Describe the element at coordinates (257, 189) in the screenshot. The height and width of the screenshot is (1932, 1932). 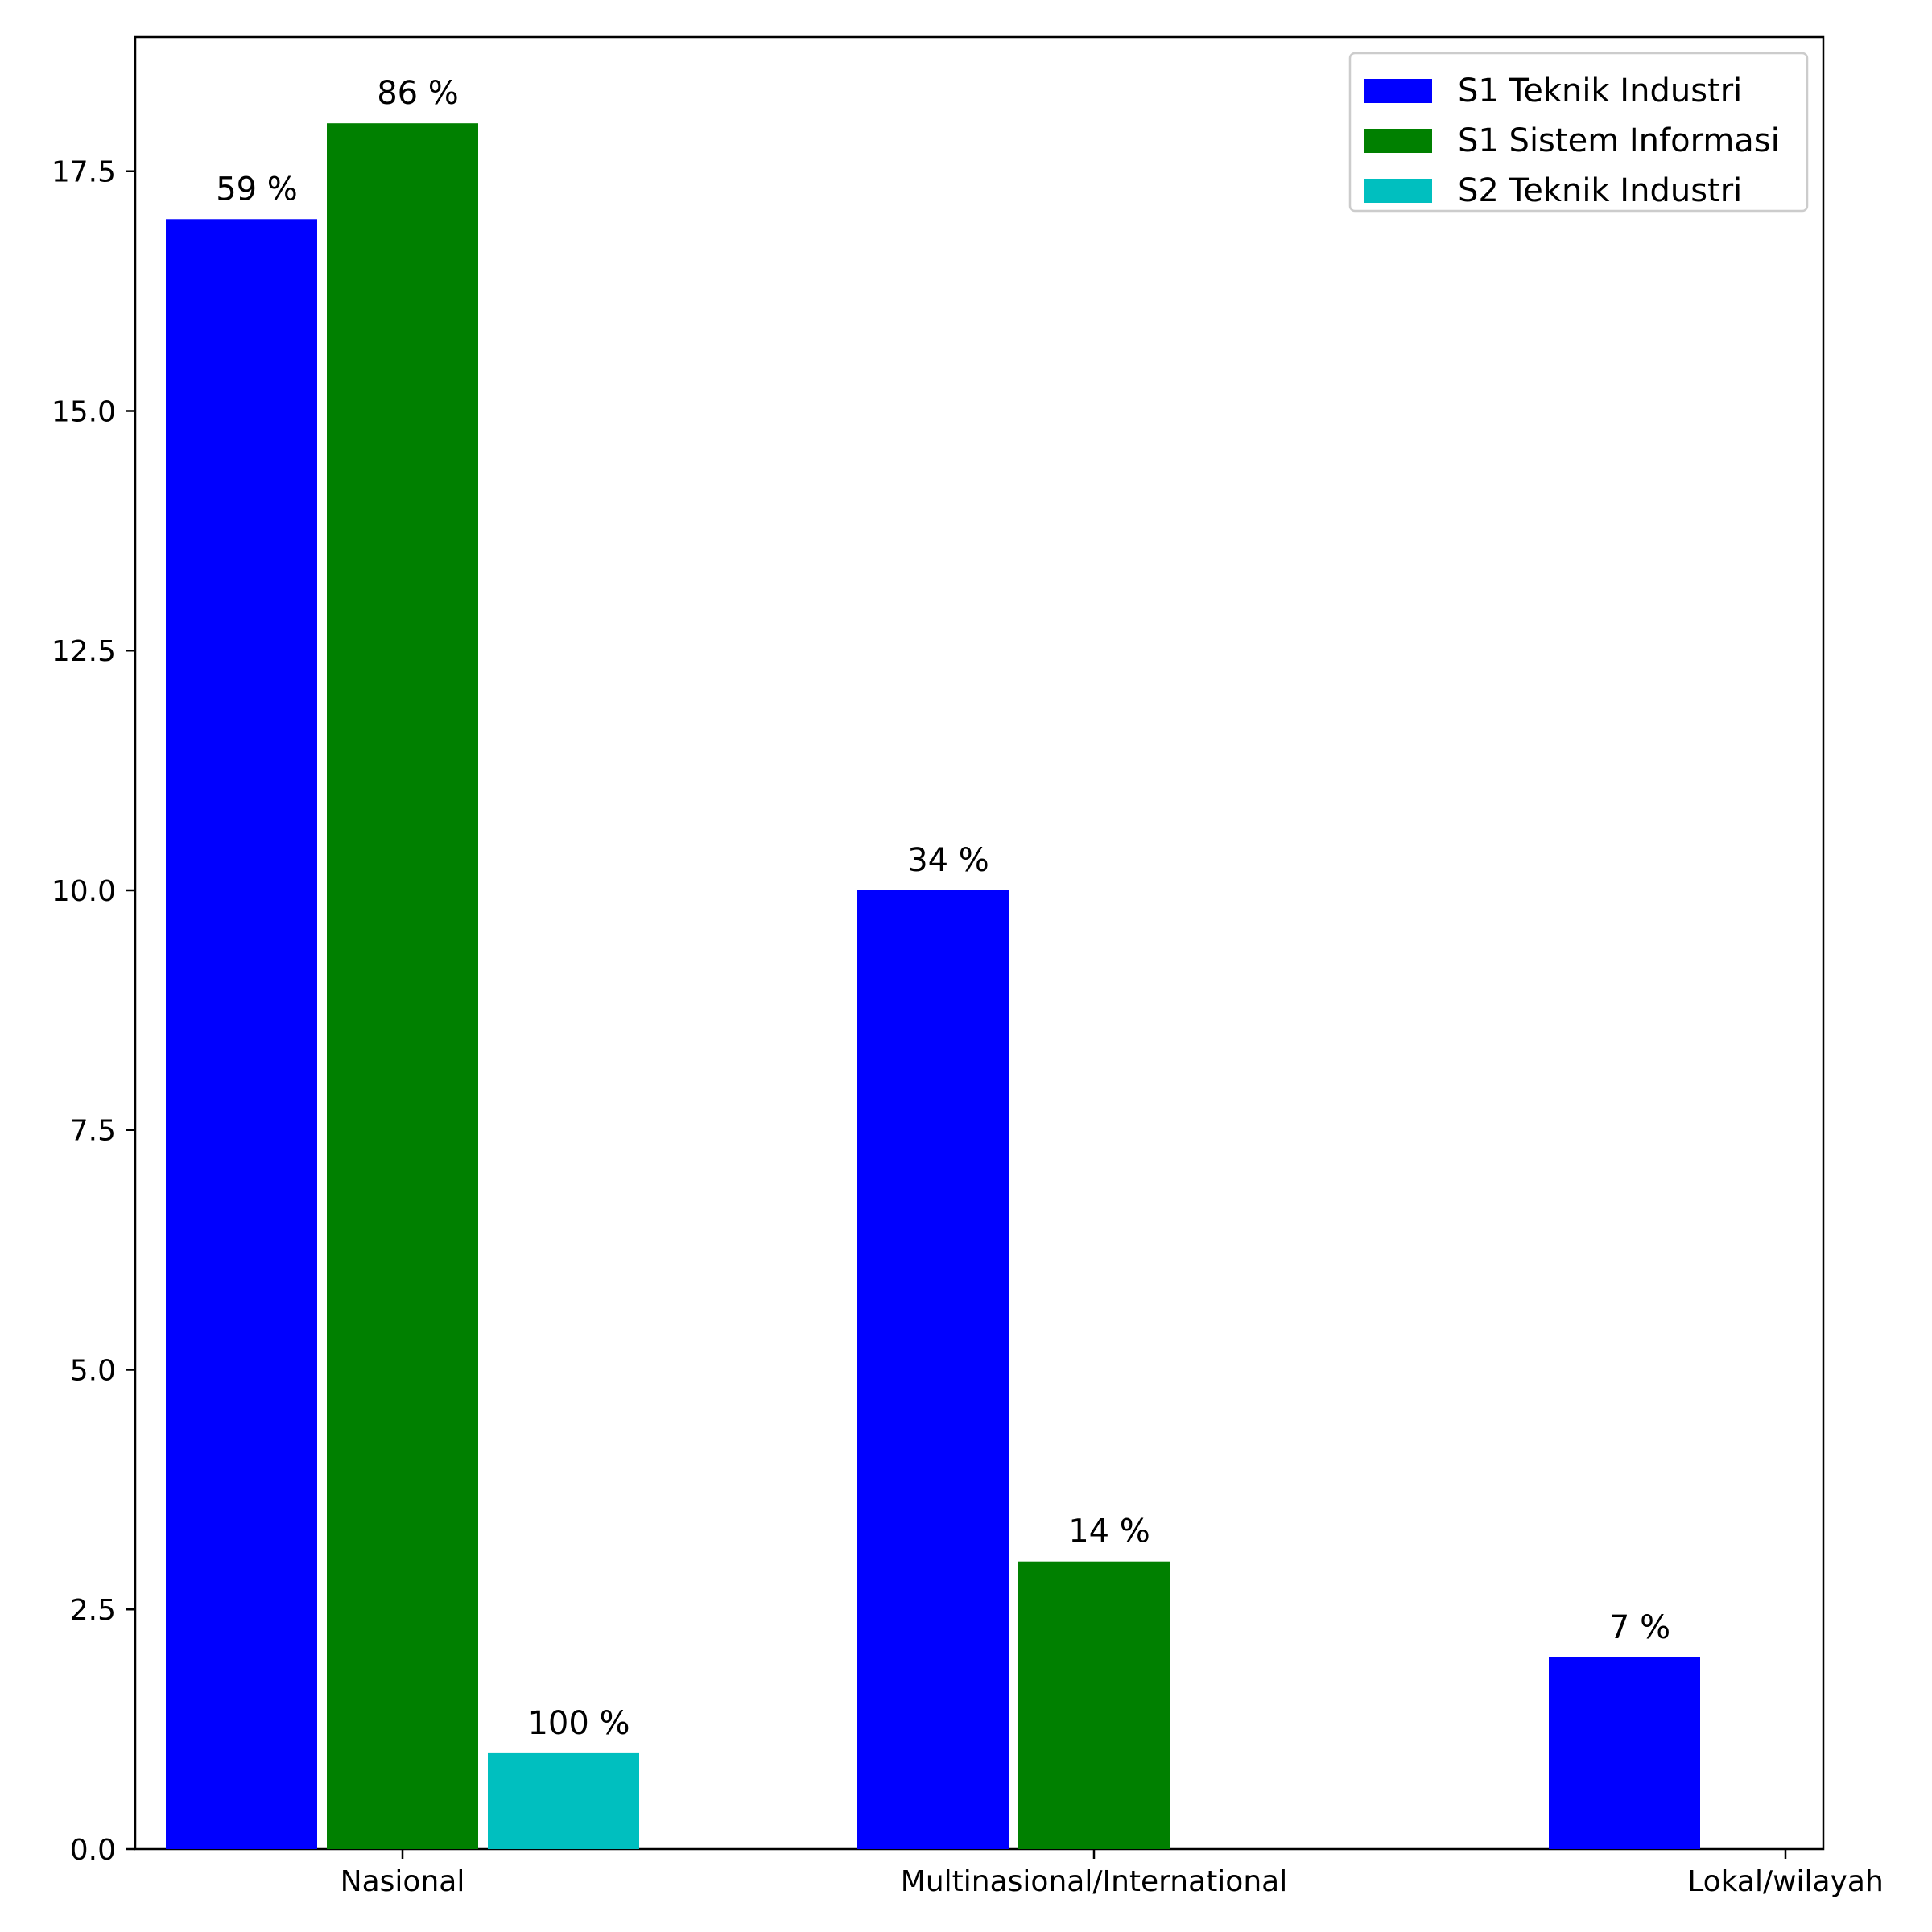
I see `bar-value-label: 59 %` at that location.